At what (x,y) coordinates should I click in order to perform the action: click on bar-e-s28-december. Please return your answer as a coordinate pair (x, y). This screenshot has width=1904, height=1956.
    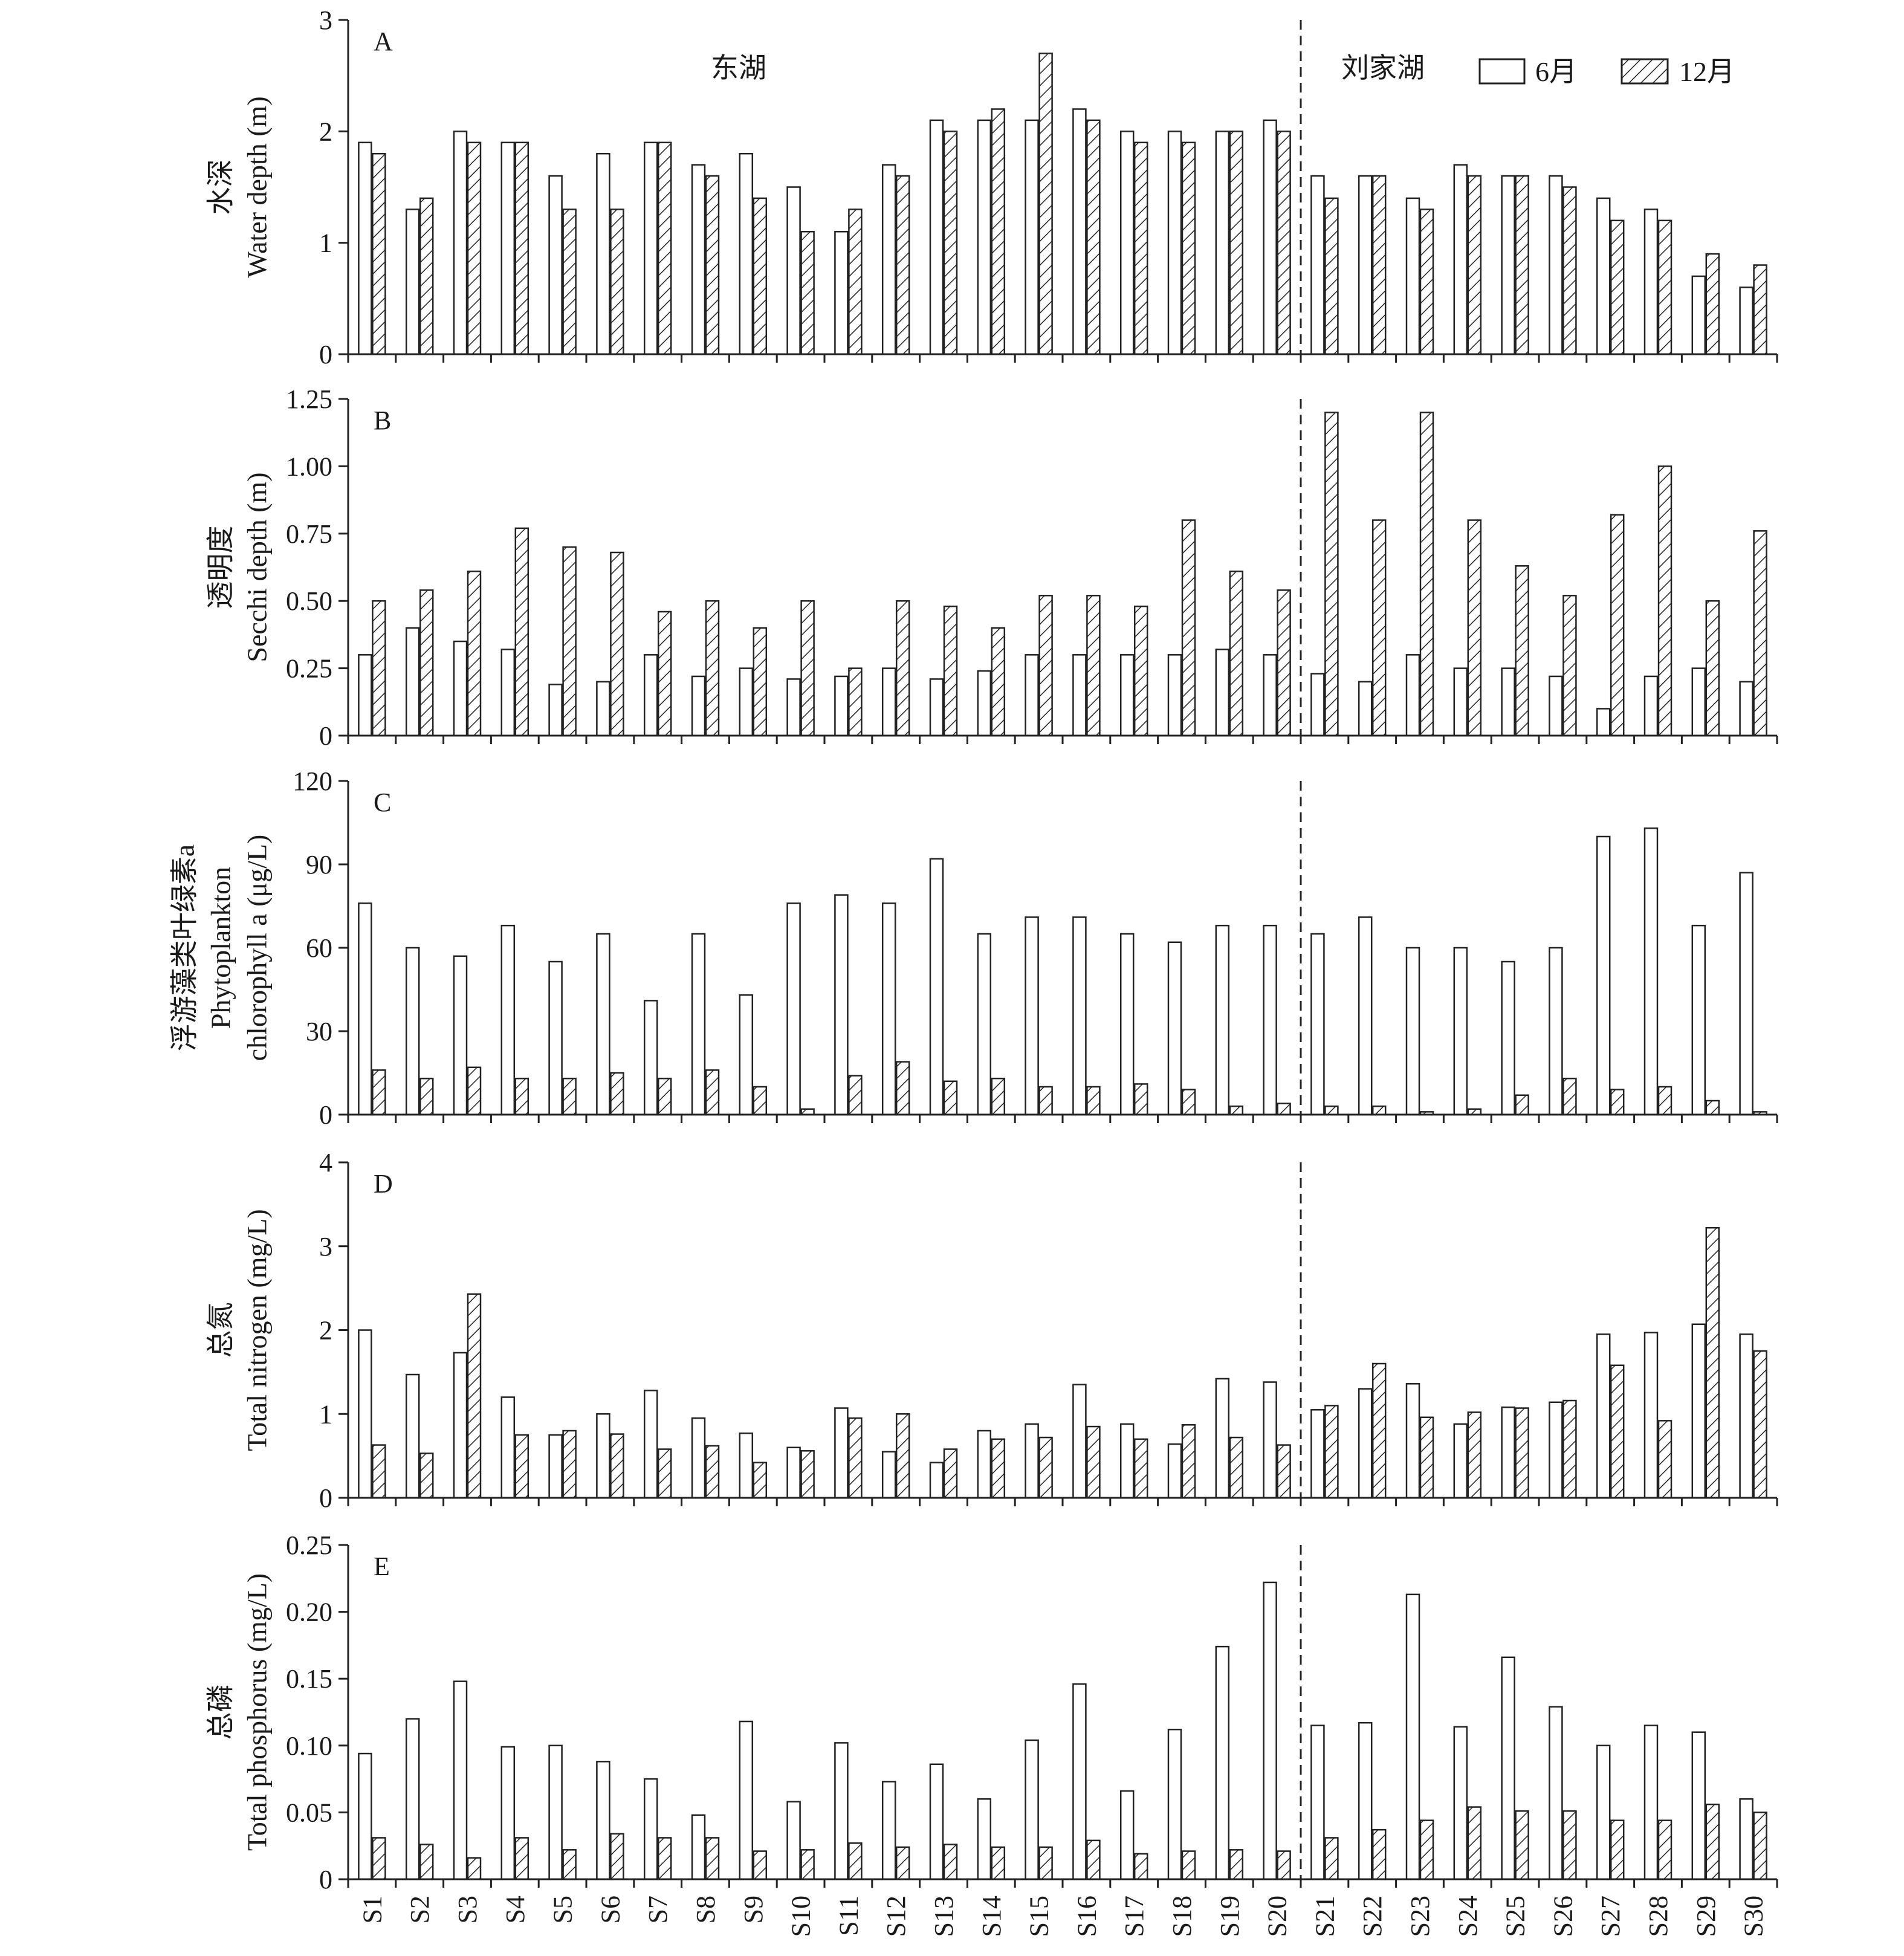
    Looking at the image, I should click on (1664, 1849).